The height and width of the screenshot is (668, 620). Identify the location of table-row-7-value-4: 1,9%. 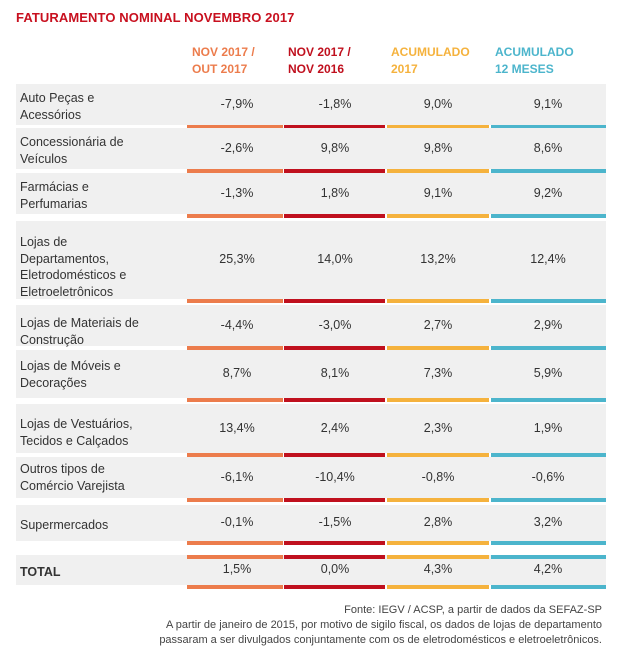
(548, 427).